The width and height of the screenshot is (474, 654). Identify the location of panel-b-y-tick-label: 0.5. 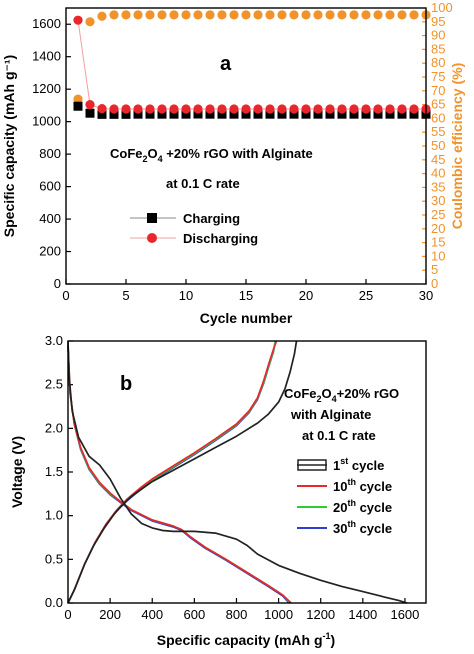
(54, 558).